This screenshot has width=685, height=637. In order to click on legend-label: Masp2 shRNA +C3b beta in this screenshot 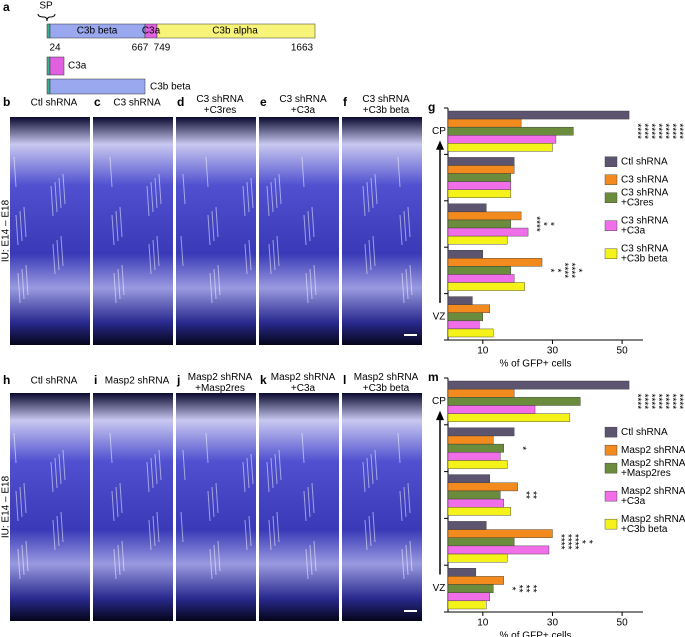, I will do `click(653, 524)`.